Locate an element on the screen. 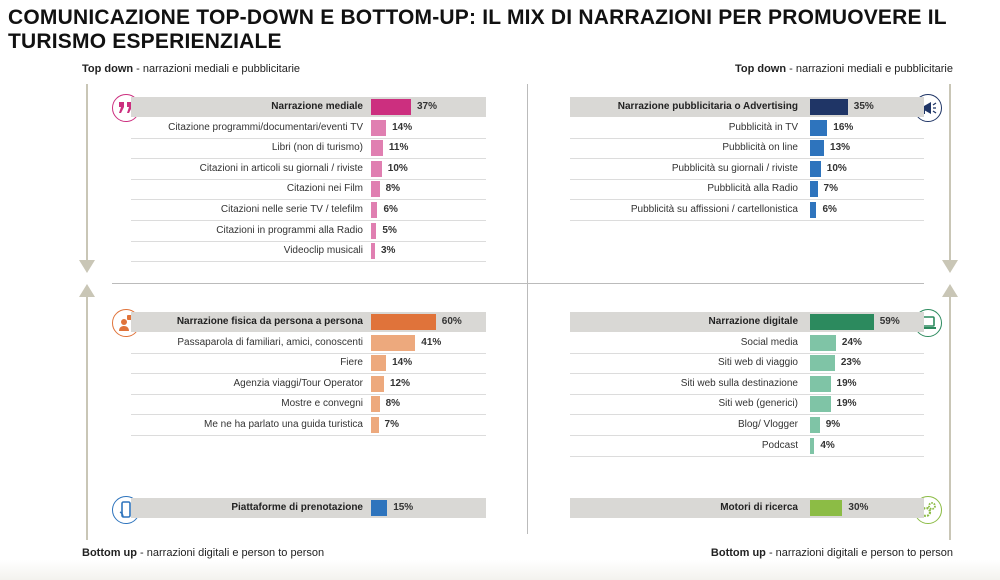  chart-row: Pubblicità in TV 16% is located at coordinates (500, 128).